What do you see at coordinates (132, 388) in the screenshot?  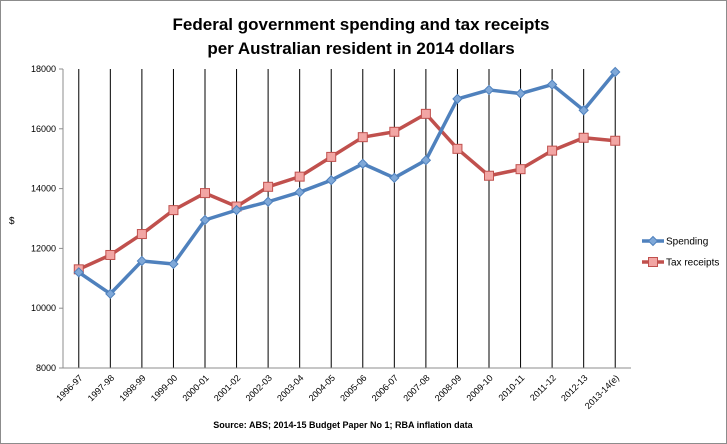 I see `x-tick-label-1998-99: 1998-99` at bounding box center [132, 388].